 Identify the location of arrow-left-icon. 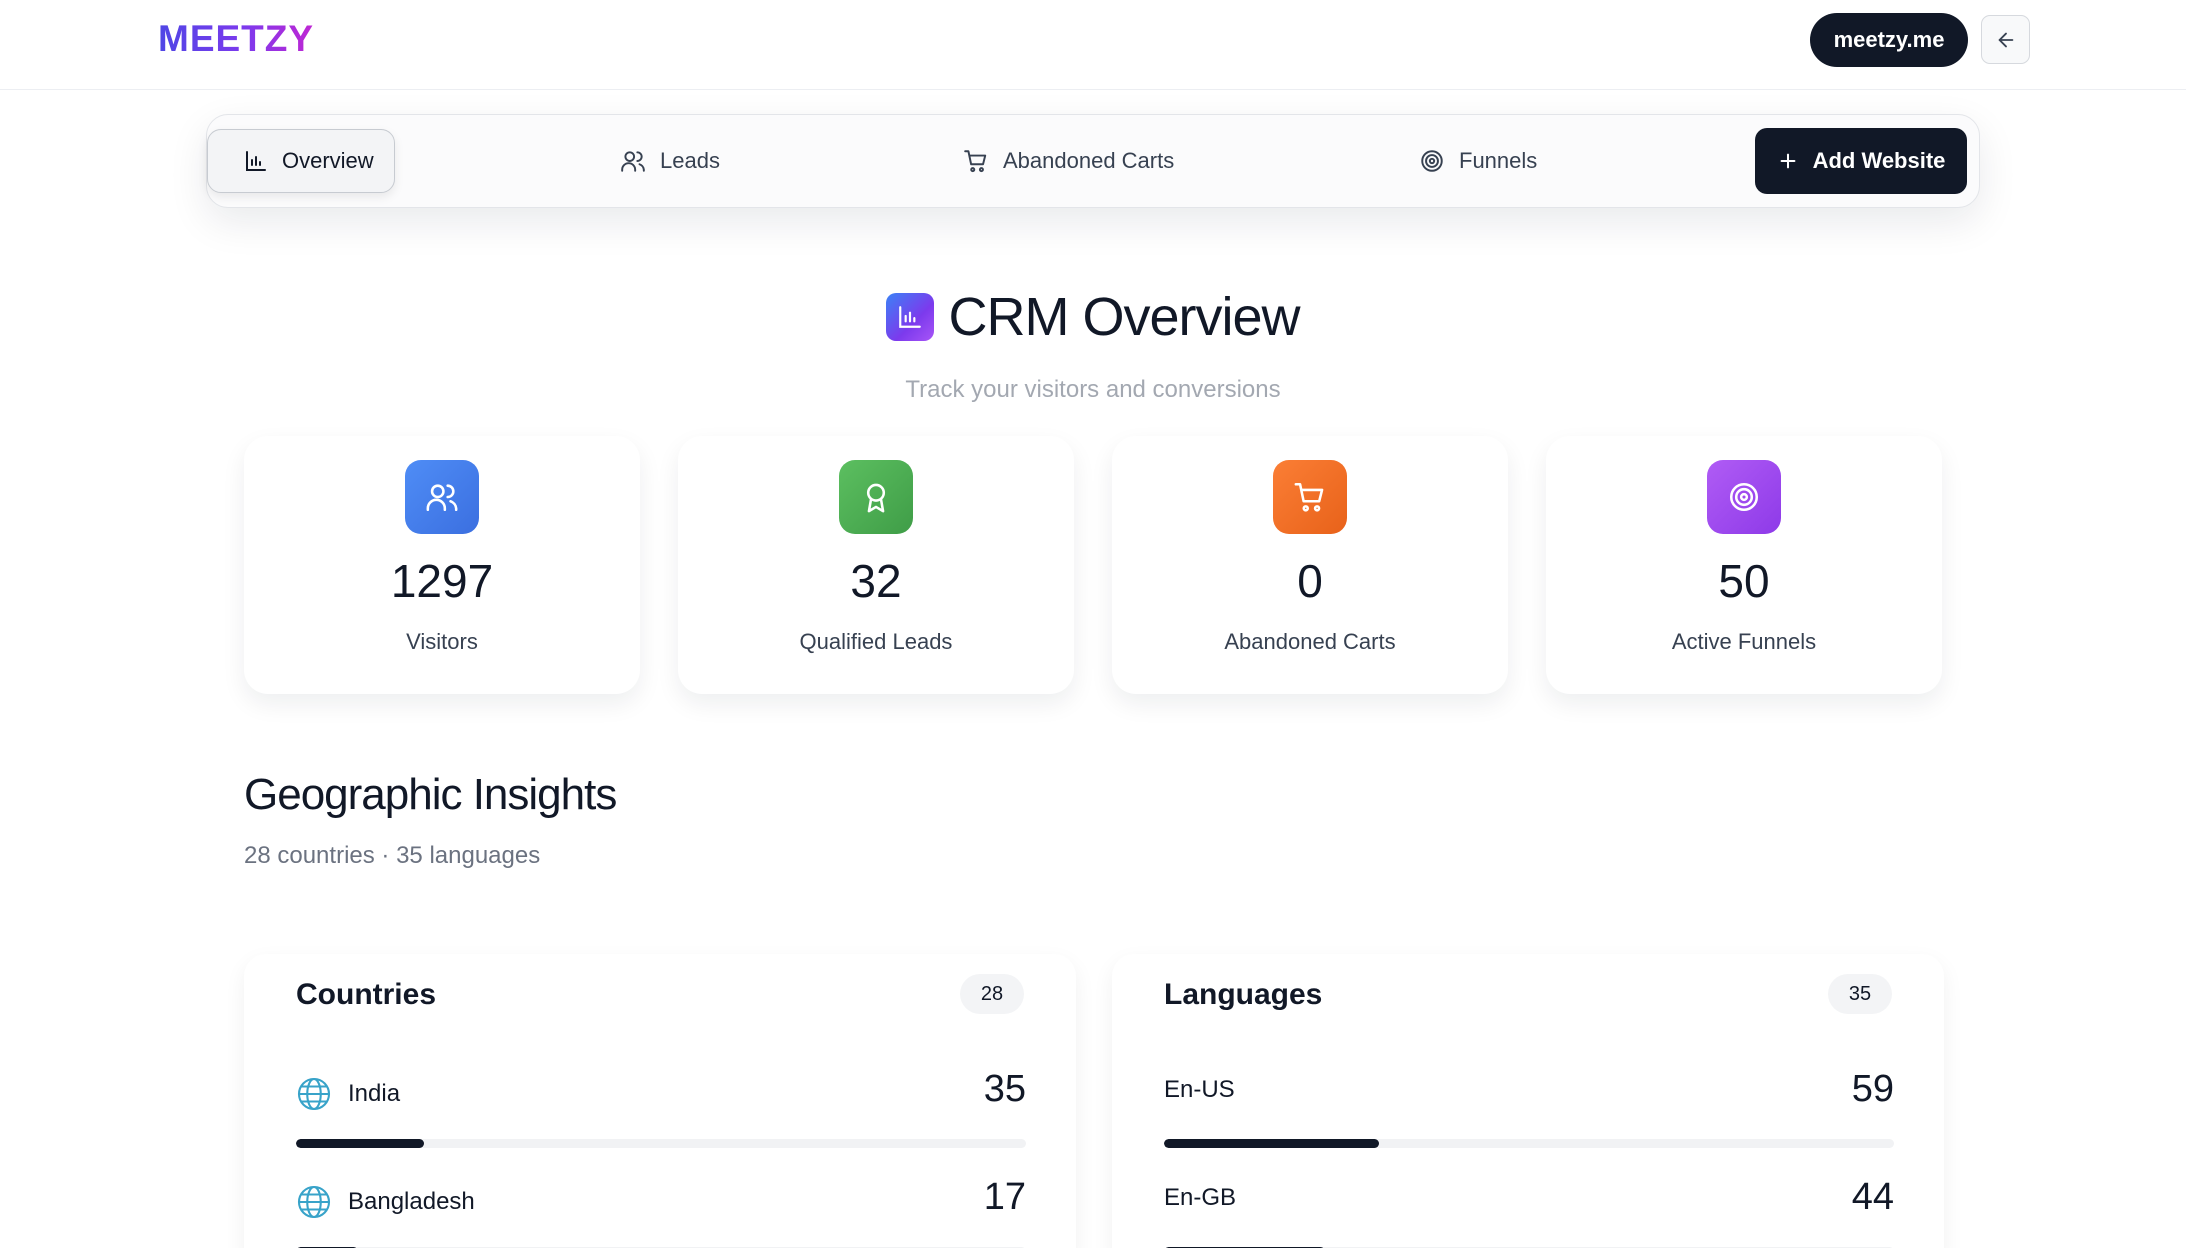
(2005, 39).